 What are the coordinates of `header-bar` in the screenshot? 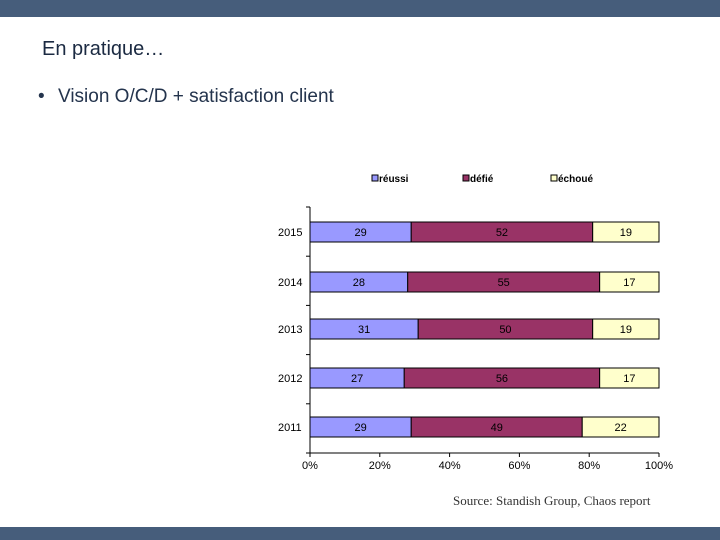 It's located at (360, 8).